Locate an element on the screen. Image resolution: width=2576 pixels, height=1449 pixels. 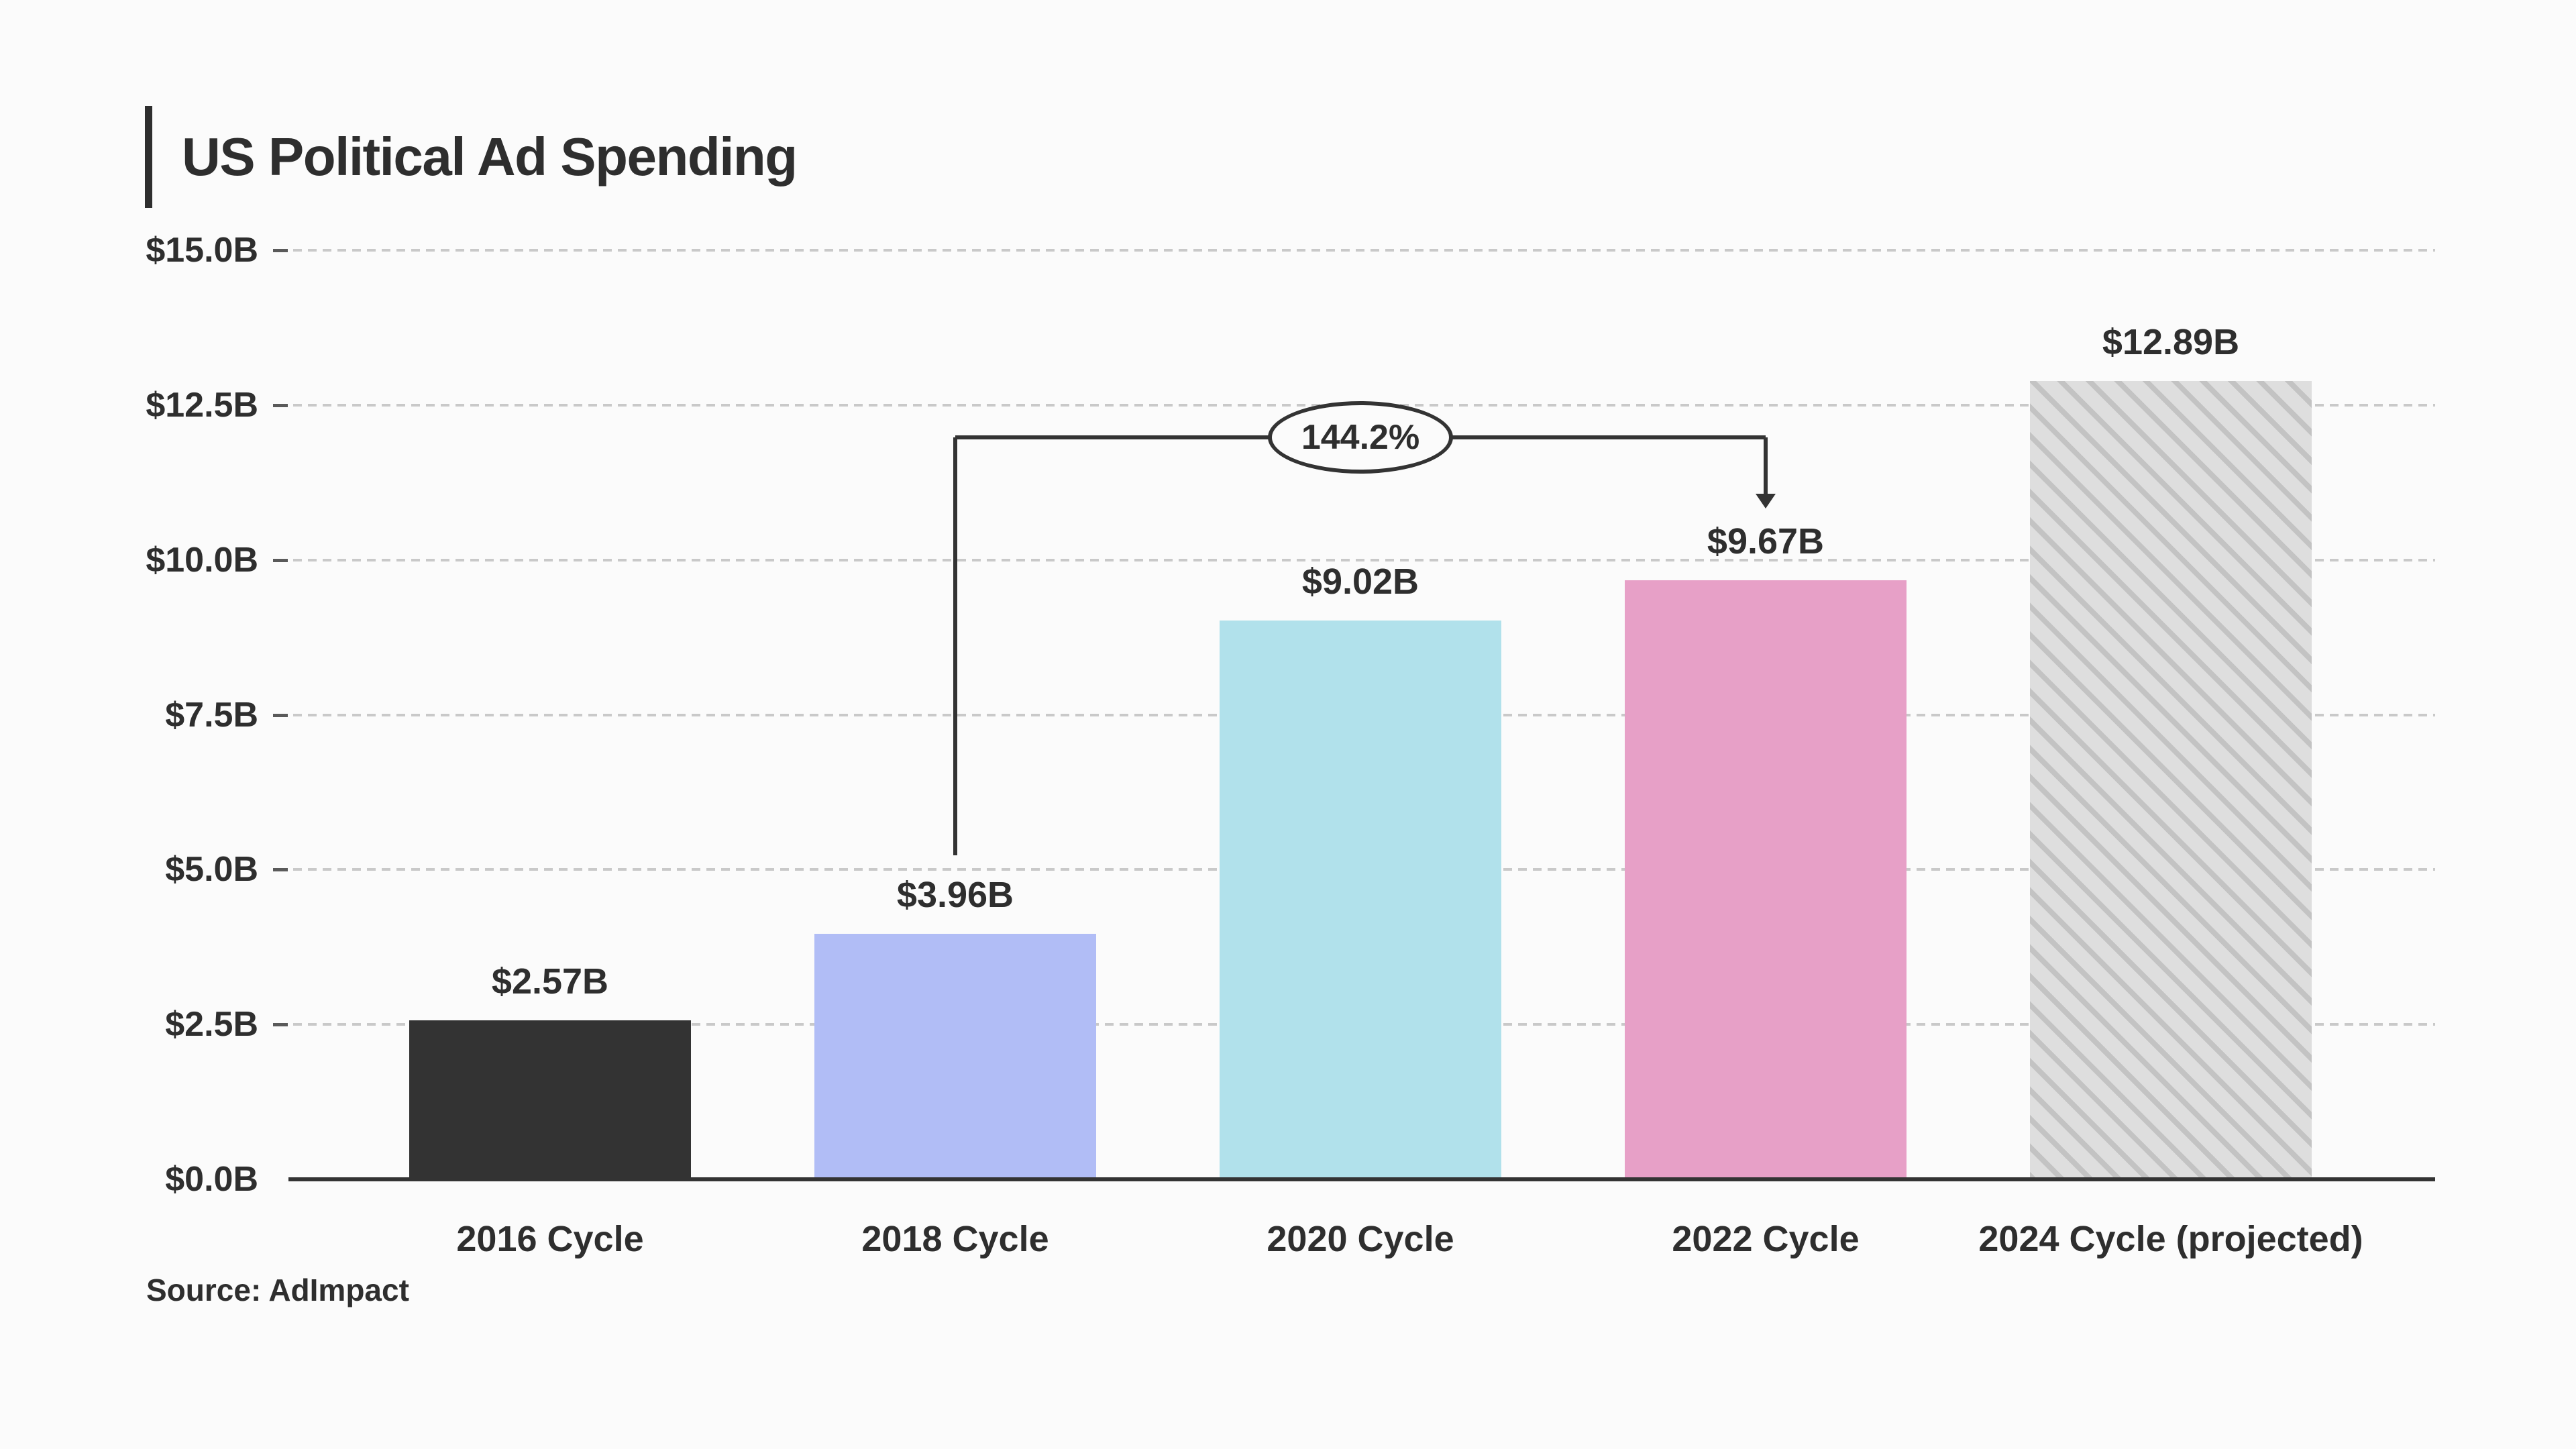
bar-2024-cycle-projected is located at coordinates (2171, 779).